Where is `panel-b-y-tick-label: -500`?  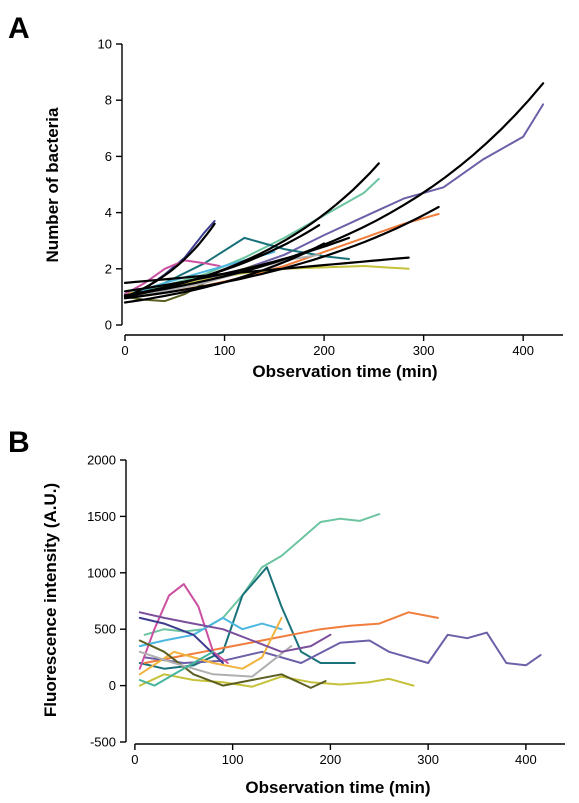
panel-b-y-tick-label: -500 is located at coordinates (103, 742).